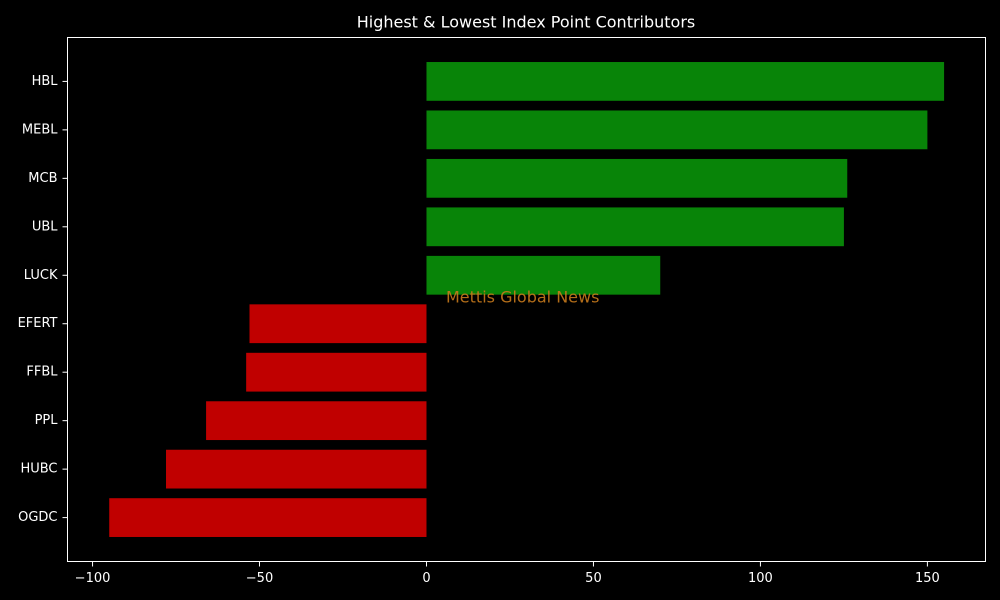 This screenshot has height=600, width=1000. I want to click on x-tick-label: 50, so click(593, 578).